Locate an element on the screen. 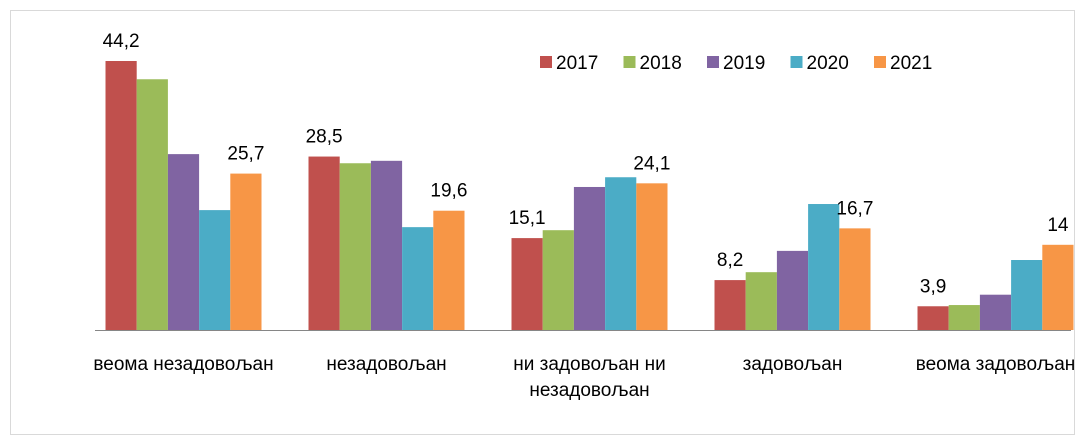  x-tick-label: веома задовољан is located at coordinates (995, 364).